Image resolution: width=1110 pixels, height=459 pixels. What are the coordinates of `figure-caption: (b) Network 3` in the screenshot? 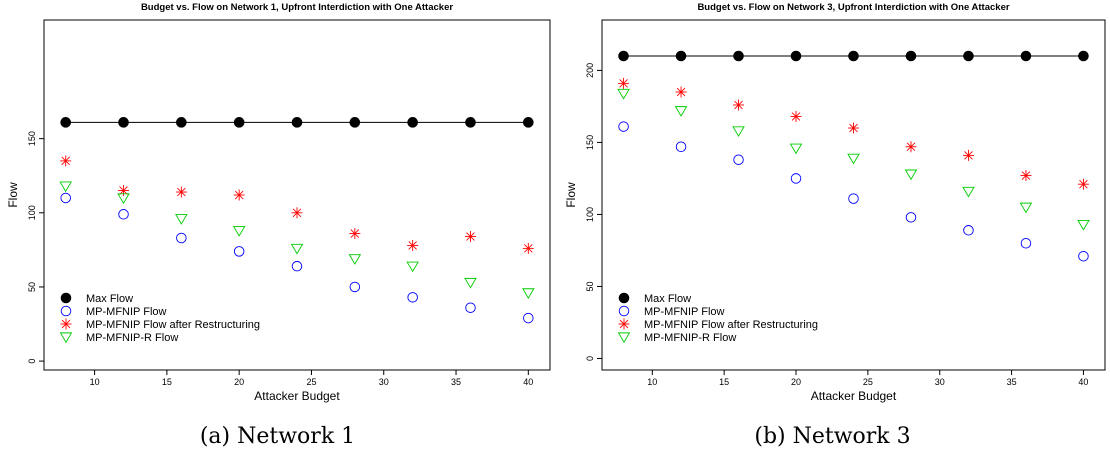 It's located at (832, 436).